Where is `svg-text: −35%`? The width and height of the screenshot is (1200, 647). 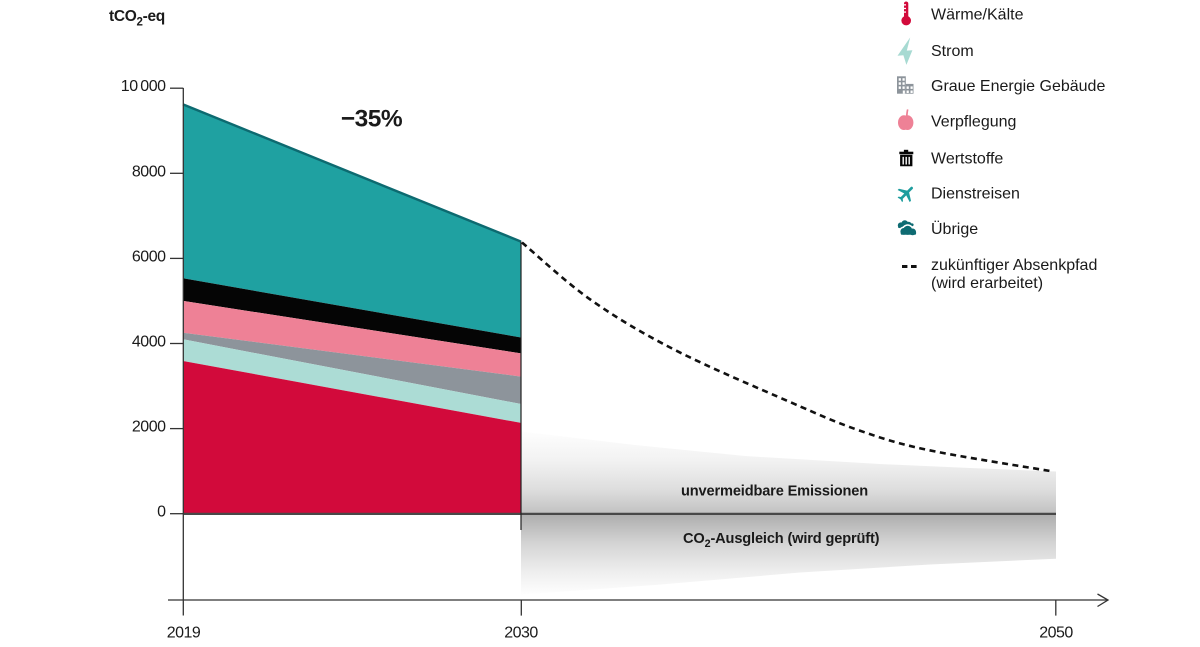
svg-text: −35% is located at coordinates (372, 119).